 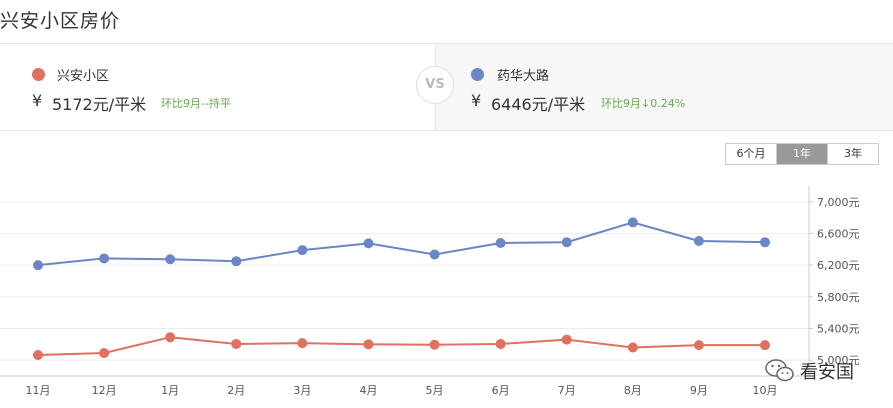 I want to click on x-tick-label: 11月, so click(x=38, y=390).